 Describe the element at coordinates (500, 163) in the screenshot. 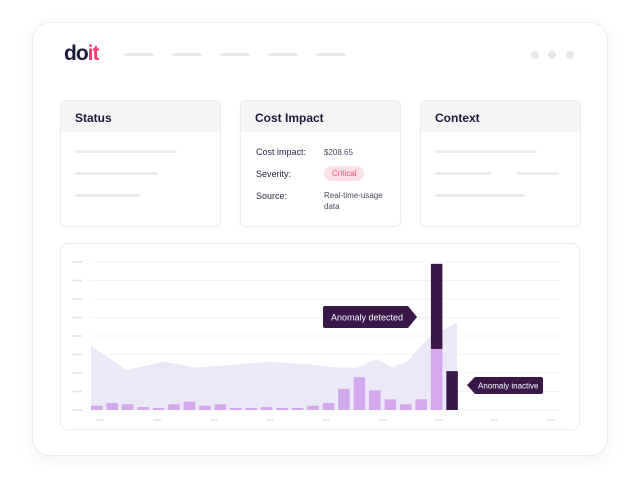

I see `context-card: Context` at that location.